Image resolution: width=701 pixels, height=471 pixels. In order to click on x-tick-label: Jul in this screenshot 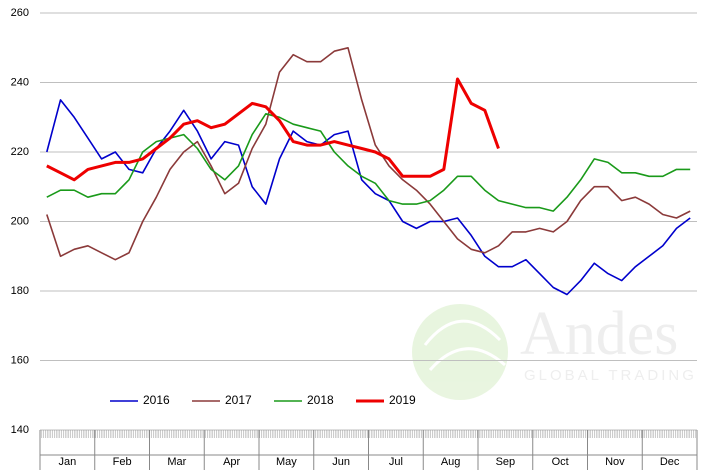, I will do `click(396, 462)`.